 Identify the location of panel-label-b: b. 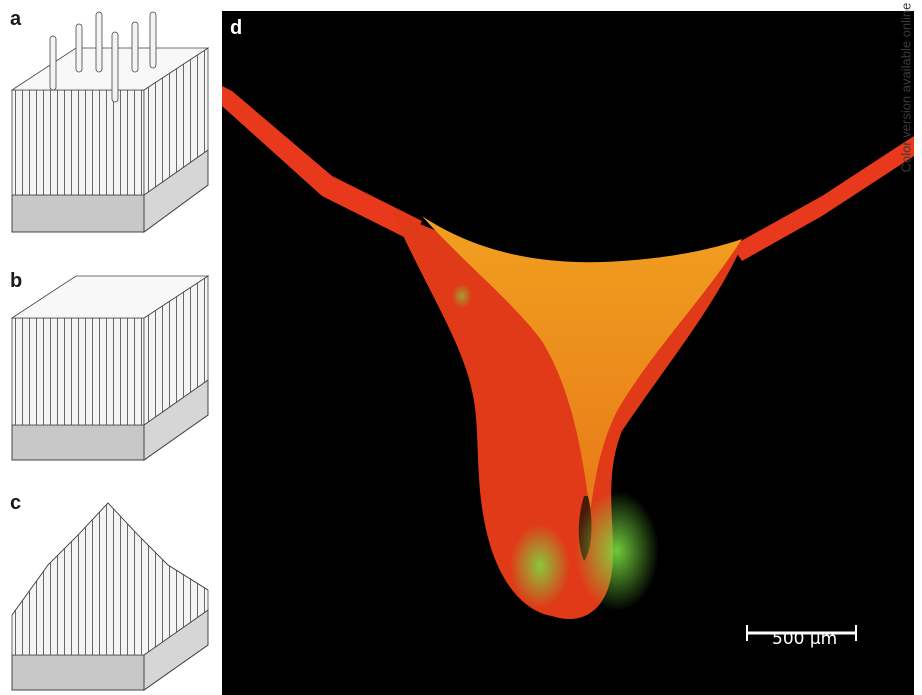
(16, 281).